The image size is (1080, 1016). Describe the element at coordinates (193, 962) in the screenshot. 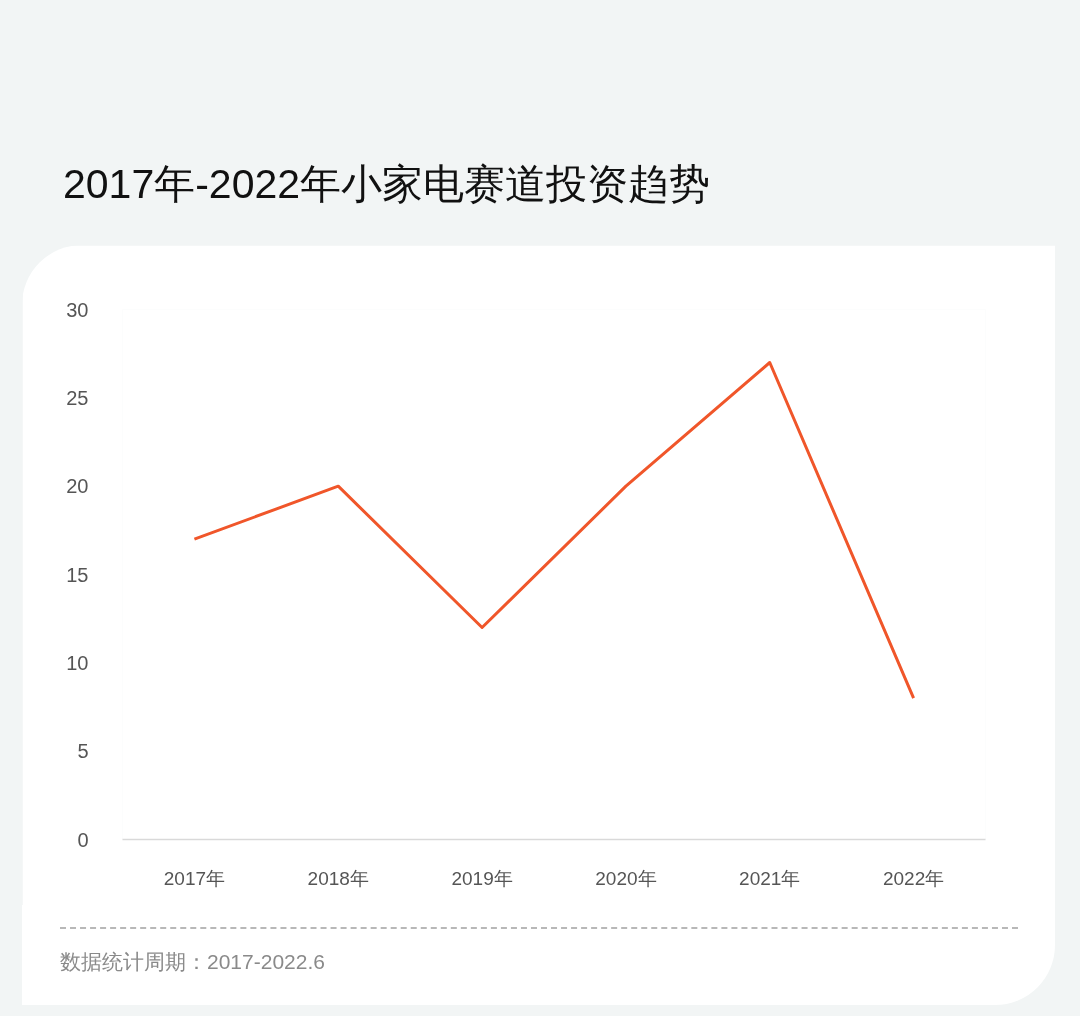

I see `text: 数据统计周期：2017-2022.6` at that location.